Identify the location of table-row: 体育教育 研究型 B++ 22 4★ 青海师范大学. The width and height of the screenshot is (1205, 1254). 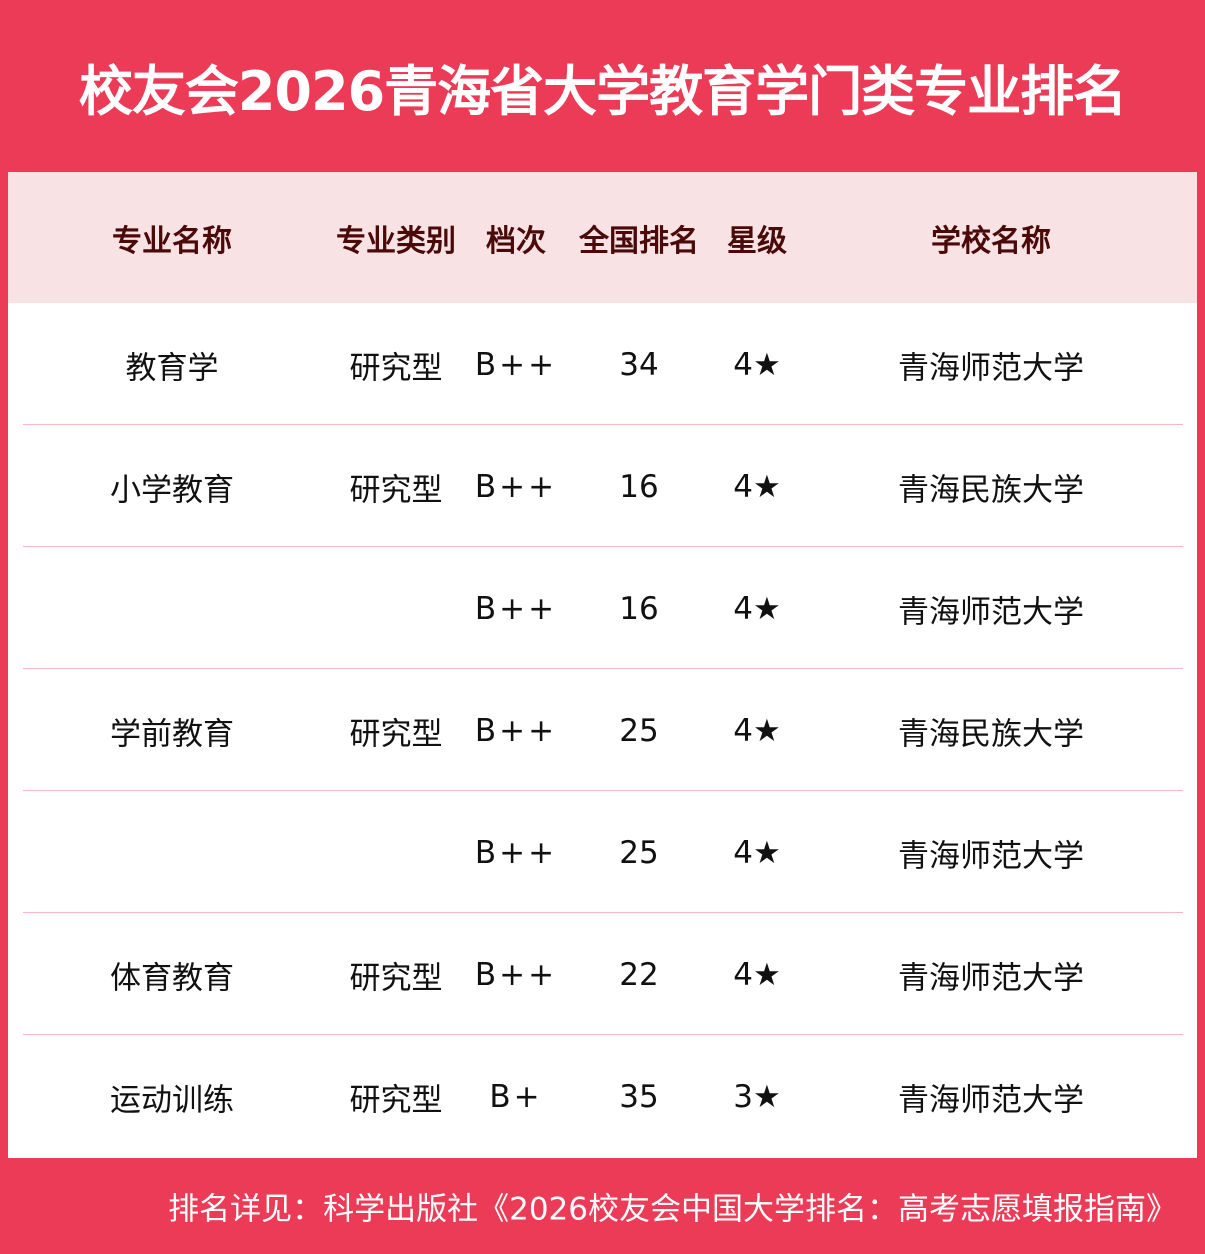
(602, 974).